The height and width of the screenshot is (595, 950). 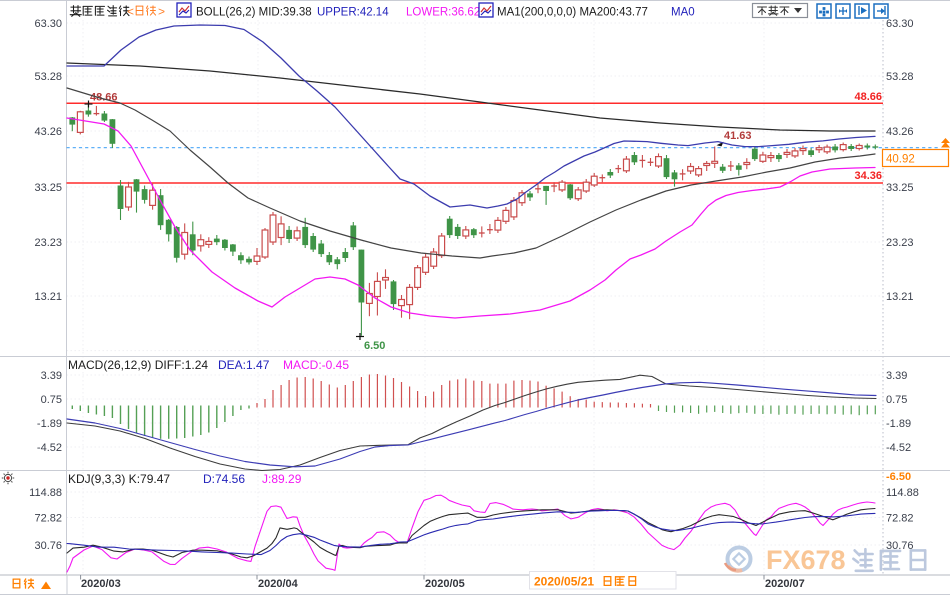 What do you see at coordinates (443, 13) in the screenshot?
I see `svg-text: LOWER:36.62` at bounding box center [443, 13].